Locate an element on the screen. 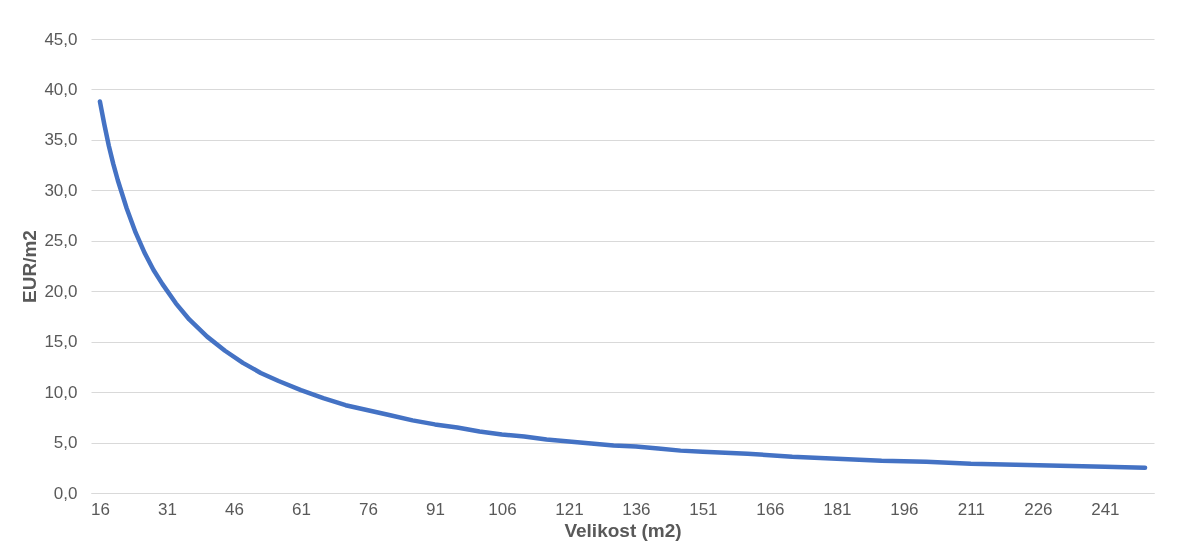 The height and width of the screenshot is (550, 1184). y-tick-label: 45,0 is located at coordinates (61, 39).